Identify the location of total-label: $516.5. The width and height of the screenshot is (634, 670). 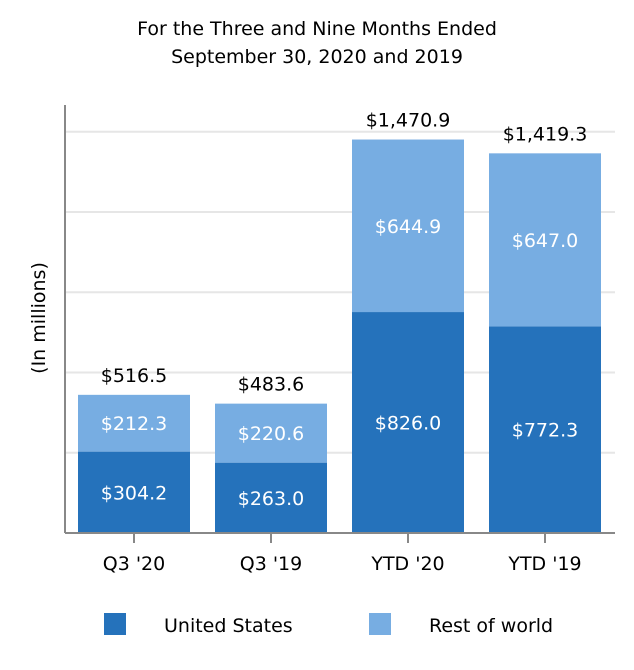
(134, 376).